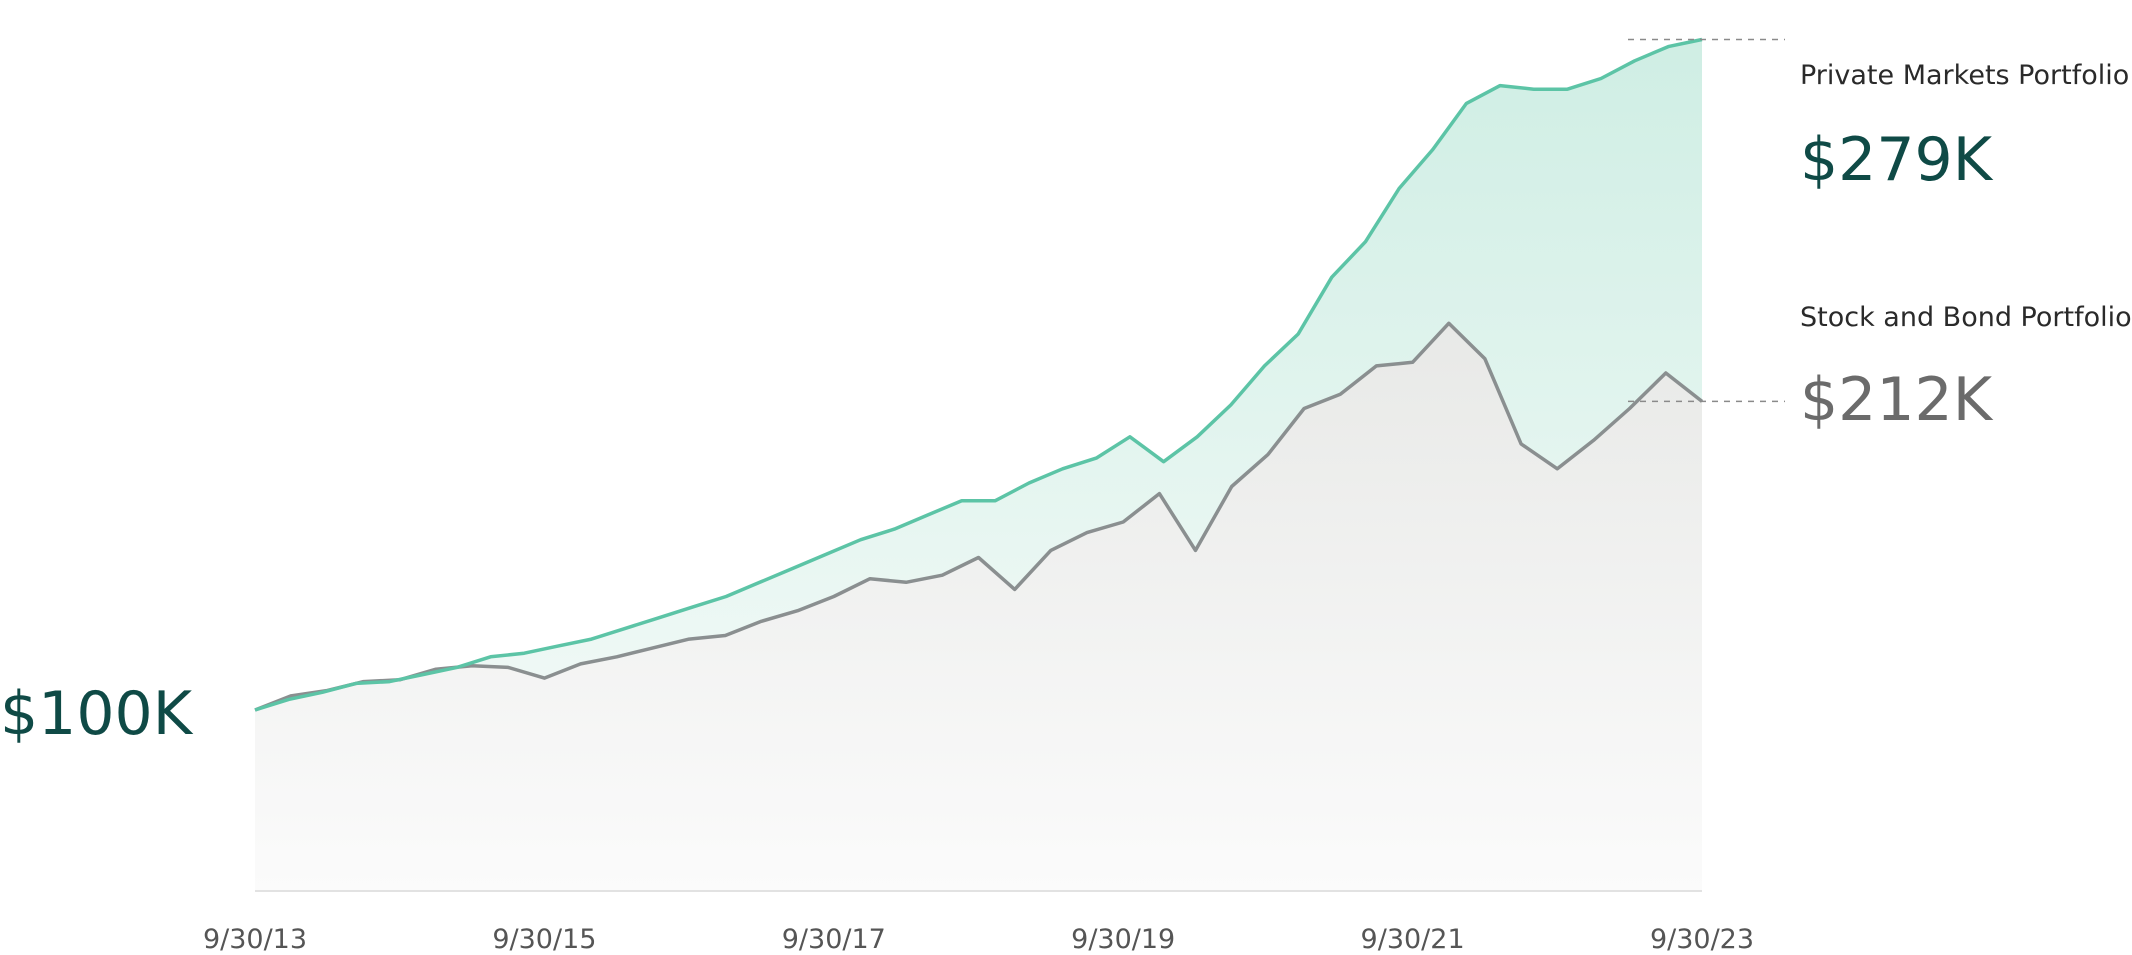 This screenshot has height=955, width=2132. I want to click on series-name-private-markets: Private Markets Portfolio, so click(1964, 75).